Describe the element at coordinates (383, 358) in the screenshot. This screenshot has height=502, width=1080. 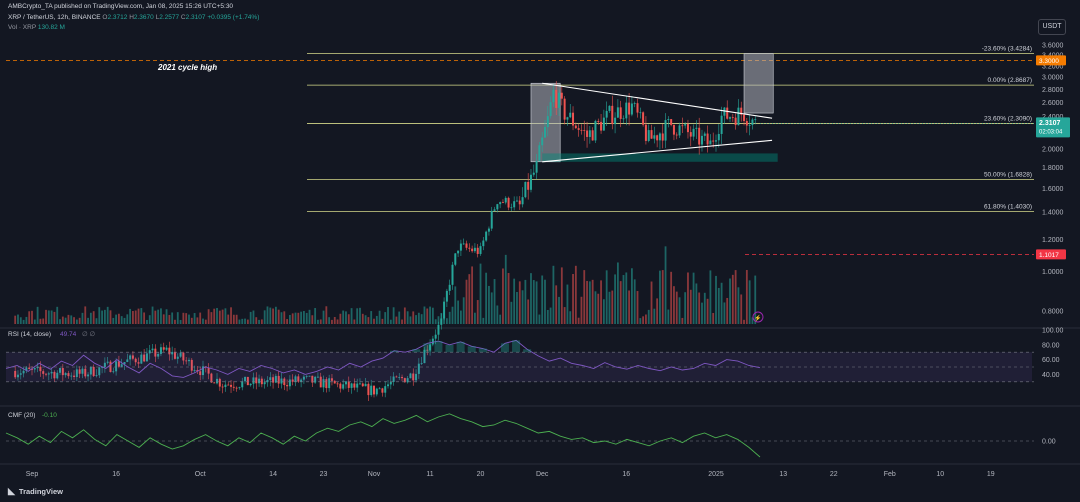
I see `rsi-line` at that location.